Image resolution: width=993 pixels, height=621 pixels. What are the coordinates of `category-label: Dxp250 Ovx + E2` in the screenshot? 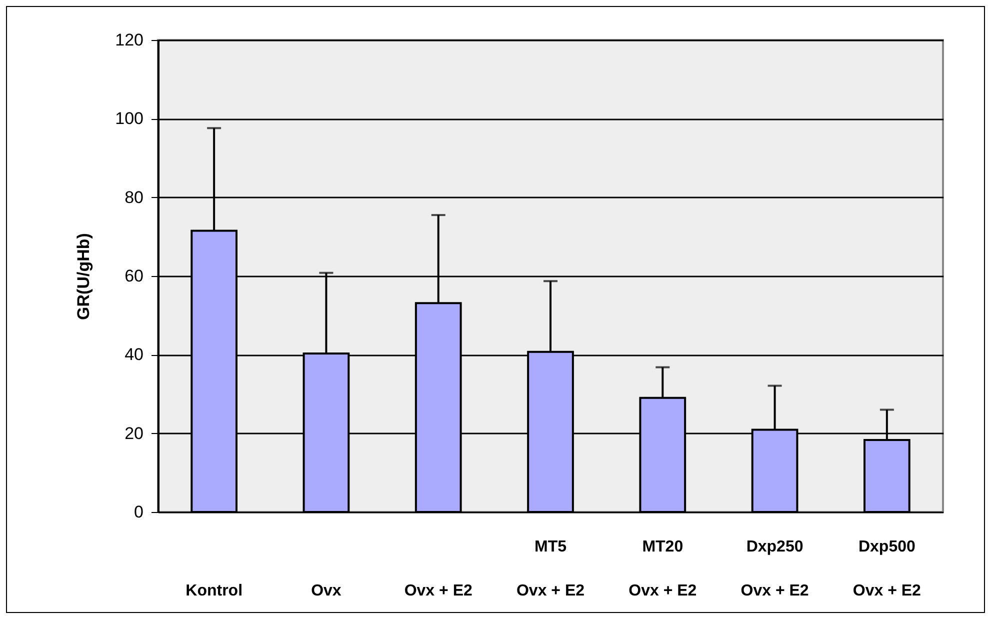 It's located at (774, 569).